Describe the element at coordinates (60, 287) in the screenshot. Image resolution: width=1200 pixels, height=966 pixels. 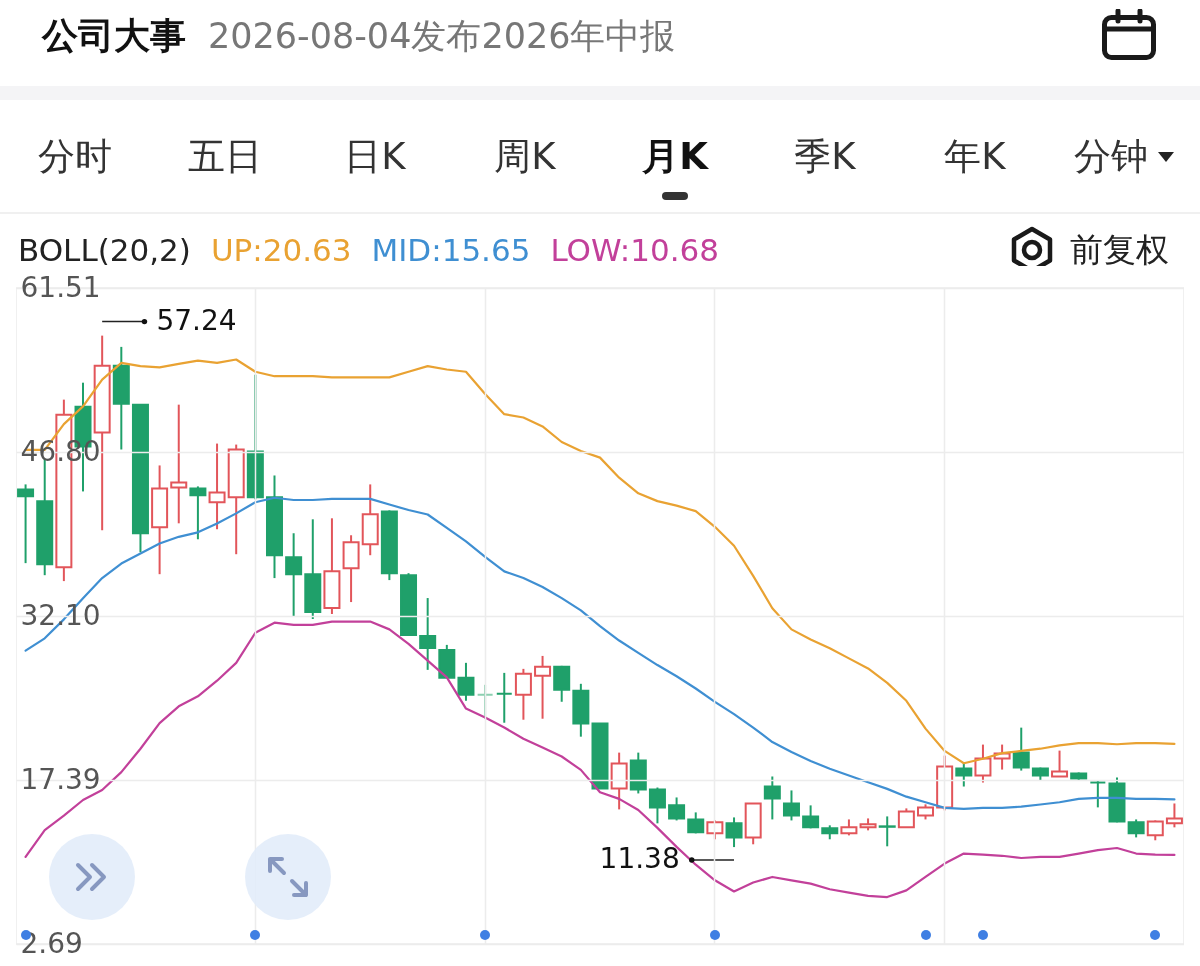
I see `y-tick-label: 61.51` at that location.